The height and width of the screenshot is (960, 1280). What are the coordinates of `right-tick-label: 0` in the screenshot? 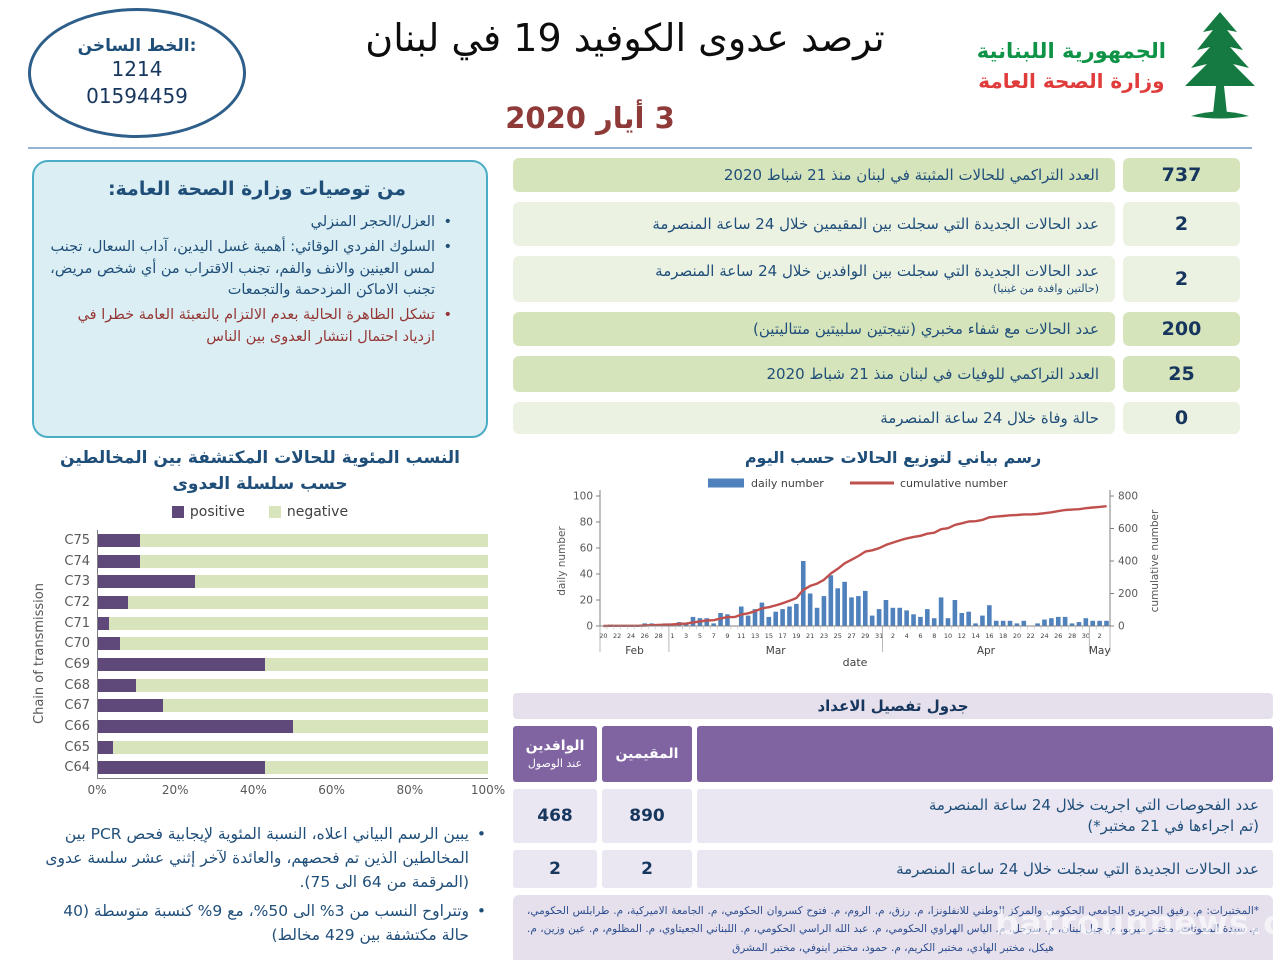 It's located at (1121, 627).